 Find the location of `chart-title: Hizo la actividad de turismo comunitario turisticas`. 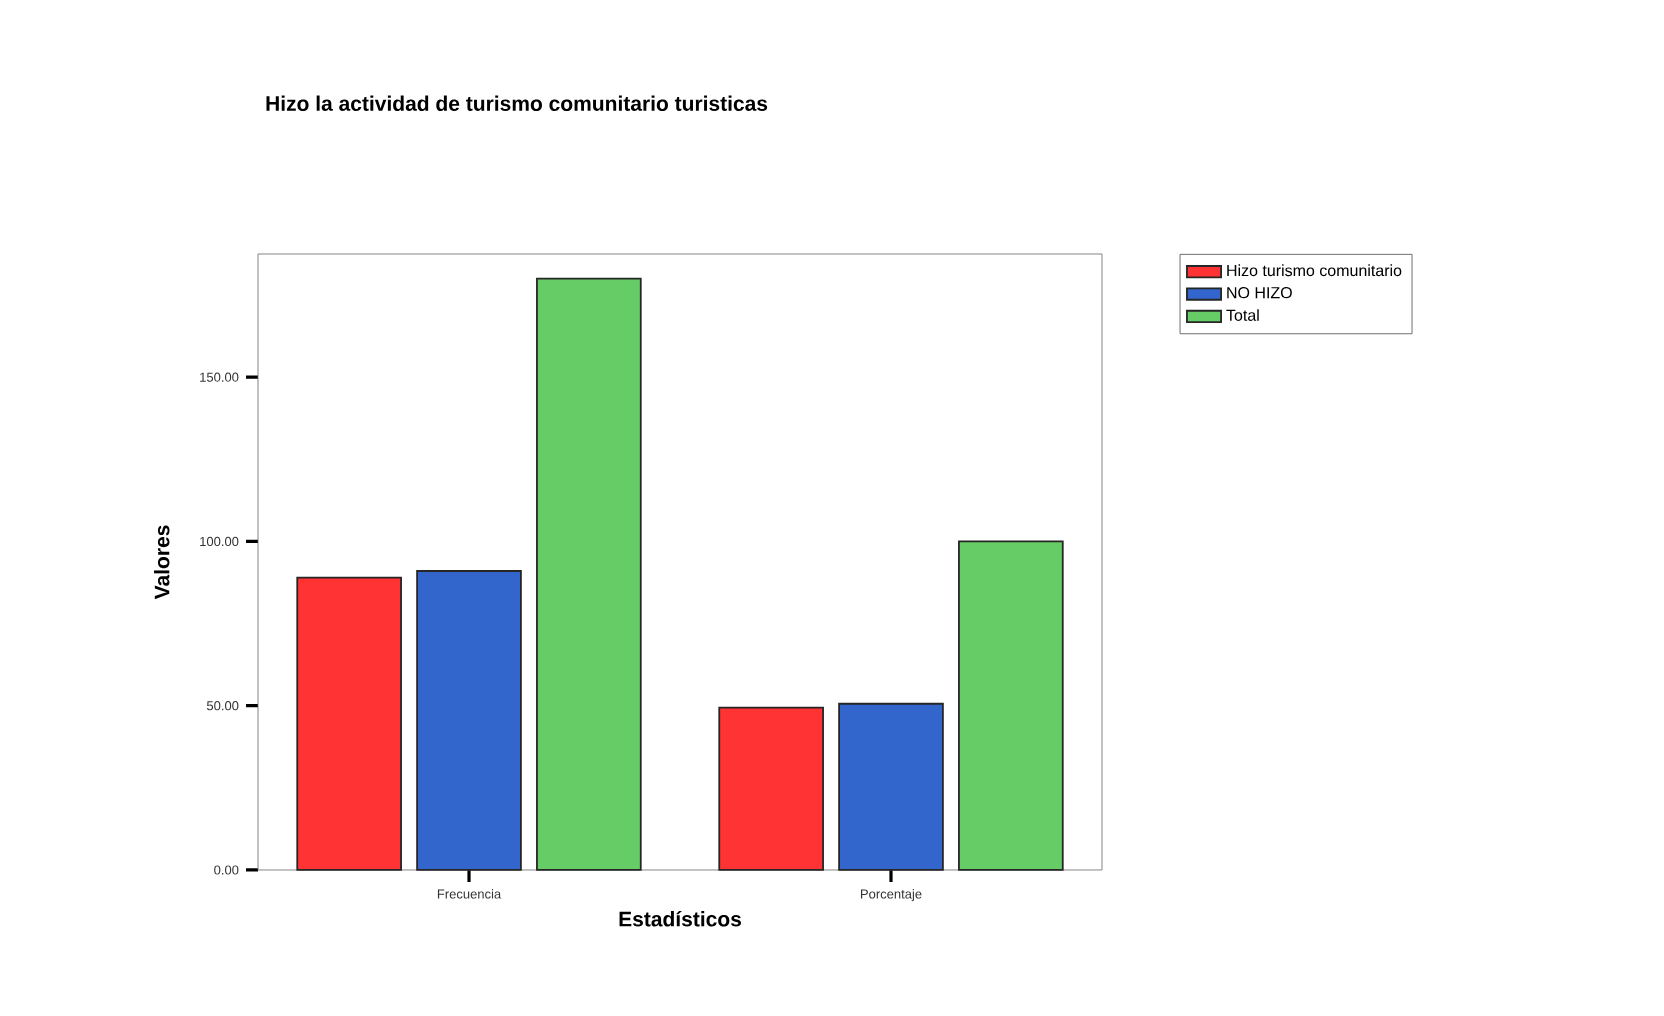

chart-title: Hizo la actividad de turismo comunitario turisticas is located at coordinates (517, 103).